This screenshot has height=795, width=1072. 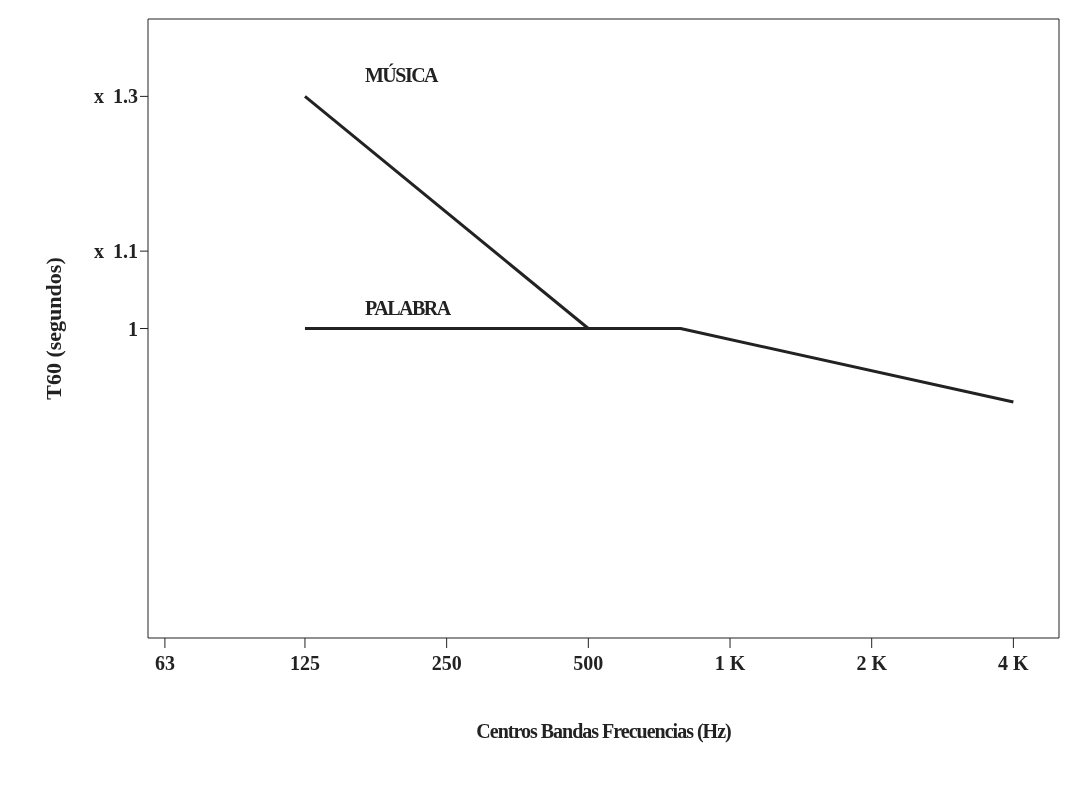 I want to click on x-tick-label: 500, so click(x=588, y=663).